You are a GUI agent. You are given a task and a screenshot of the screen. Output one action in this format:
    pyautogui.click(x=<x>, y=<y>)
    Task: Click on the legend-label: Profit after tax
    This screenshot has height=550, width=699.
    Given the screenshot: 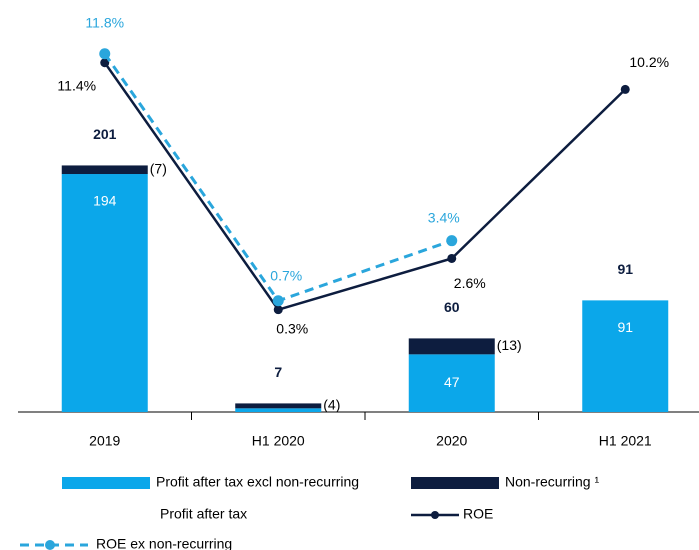 What is the action you would take?
    pyautogui.click(x=203, y=514)
    